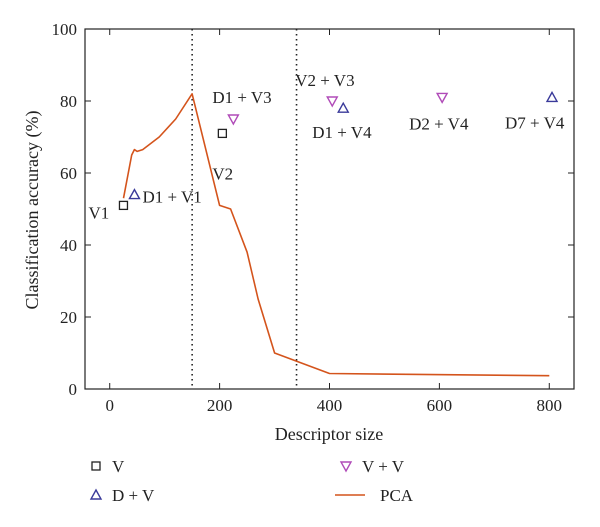 The image size is (600, 527). What do you see at coordinates (222, 173) in the screenshot?
I see `point-annotation: V2` at bounding box center [222, 173].